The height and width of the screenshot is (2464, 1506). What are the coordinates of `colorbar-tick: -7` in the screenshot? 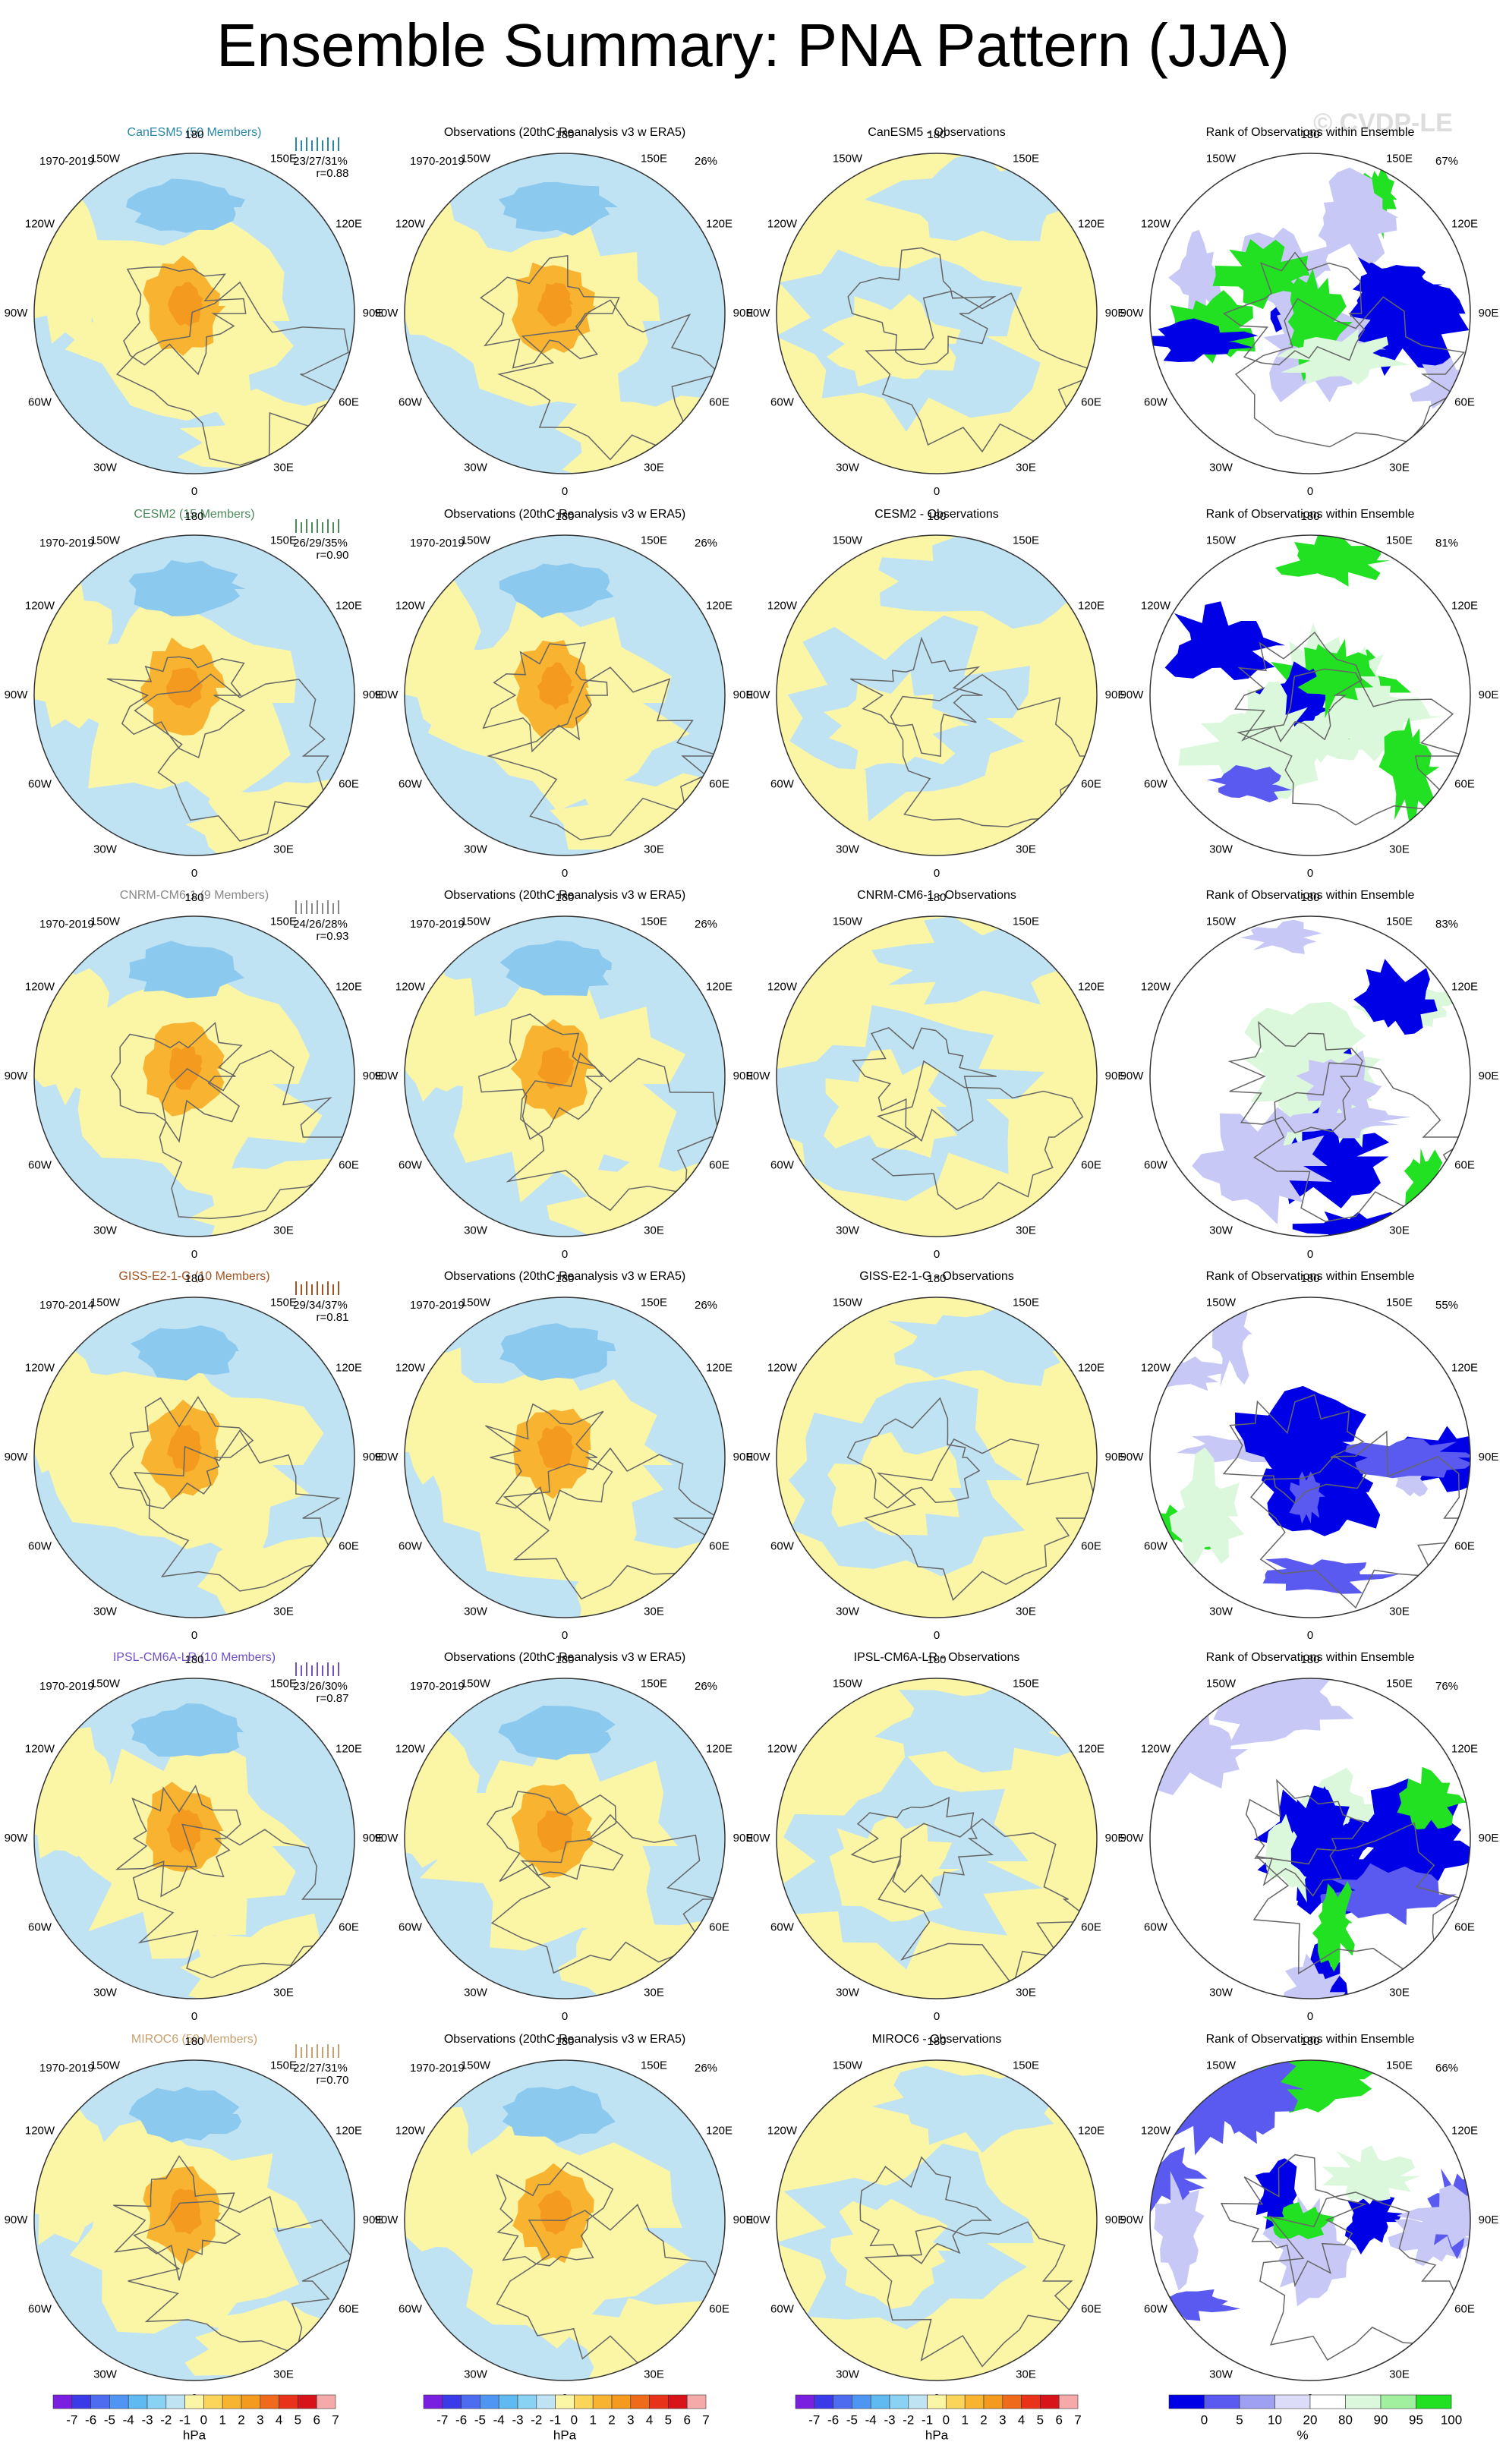 It's located at (814, 2419).